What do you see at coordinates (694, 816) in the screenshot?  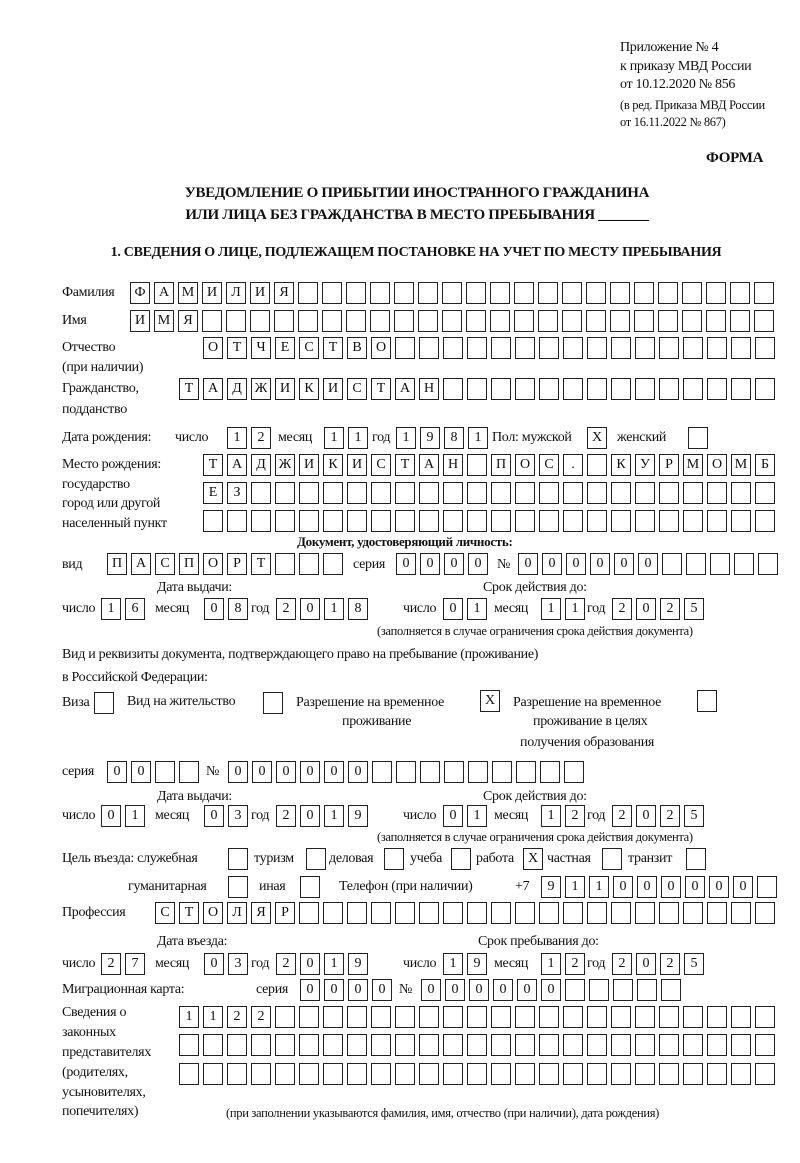 I see `char-cell: 5` at bounding box center [694, 816].